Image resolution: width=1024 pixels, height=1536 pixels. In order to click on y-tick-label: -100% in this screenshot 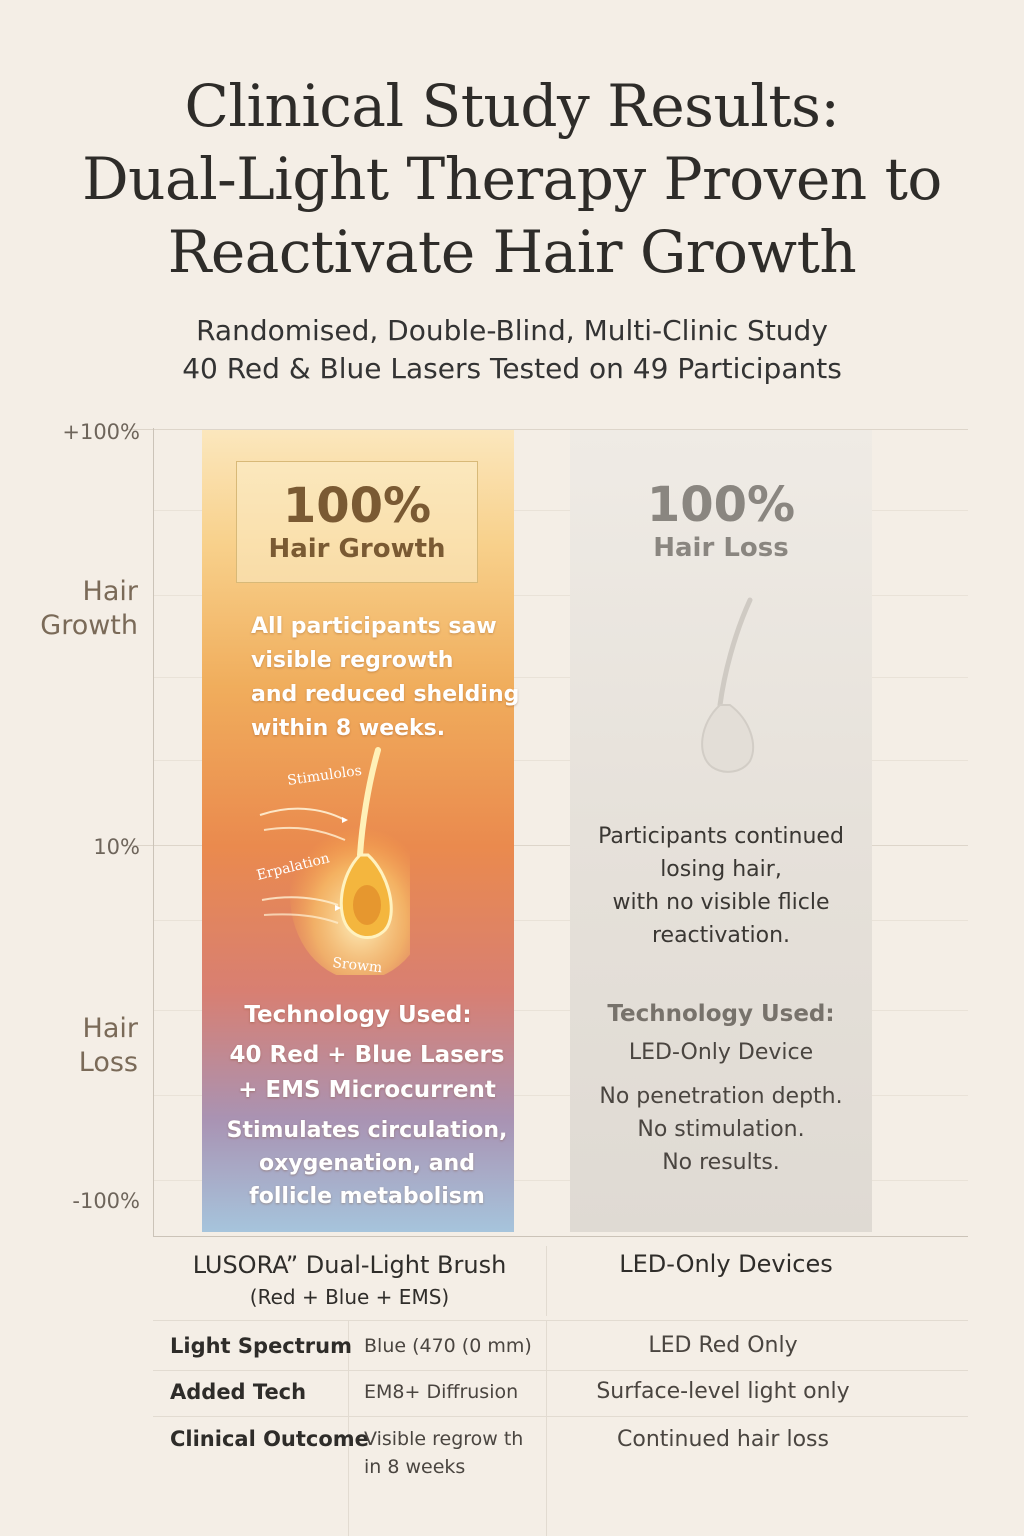, I will do `click(106, 1201)`.